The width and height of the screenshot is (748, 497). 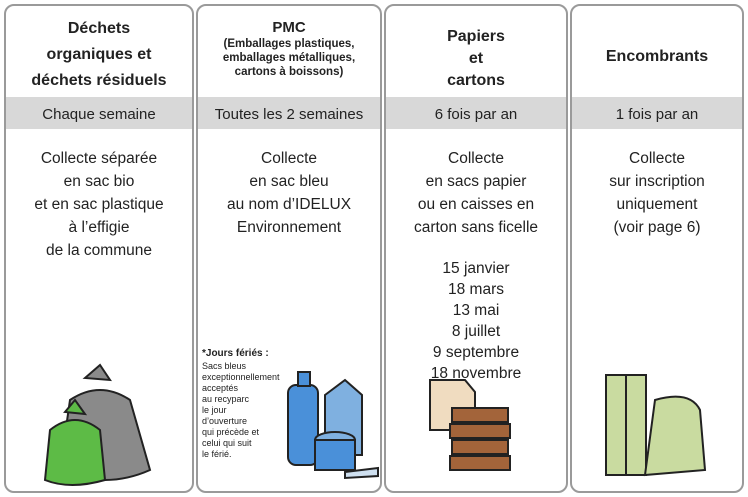 What do you see at coordinates (333, 425) in the screenshot?
I see `pmc-icon` at bounding box center [333, 425].